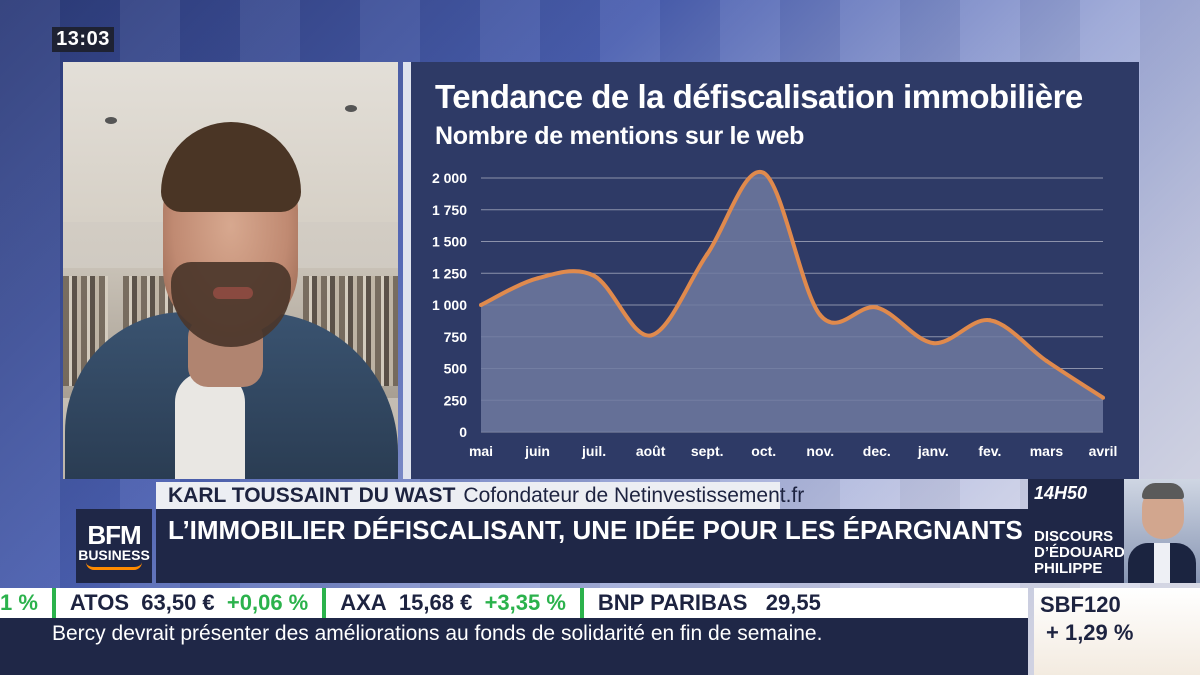 This screenshot has height=675, width=1200. What do you see at coordinates (449, 242) in the screenshot?
I see `y-tick-label: 1 500` at bounding box center [449, 242].